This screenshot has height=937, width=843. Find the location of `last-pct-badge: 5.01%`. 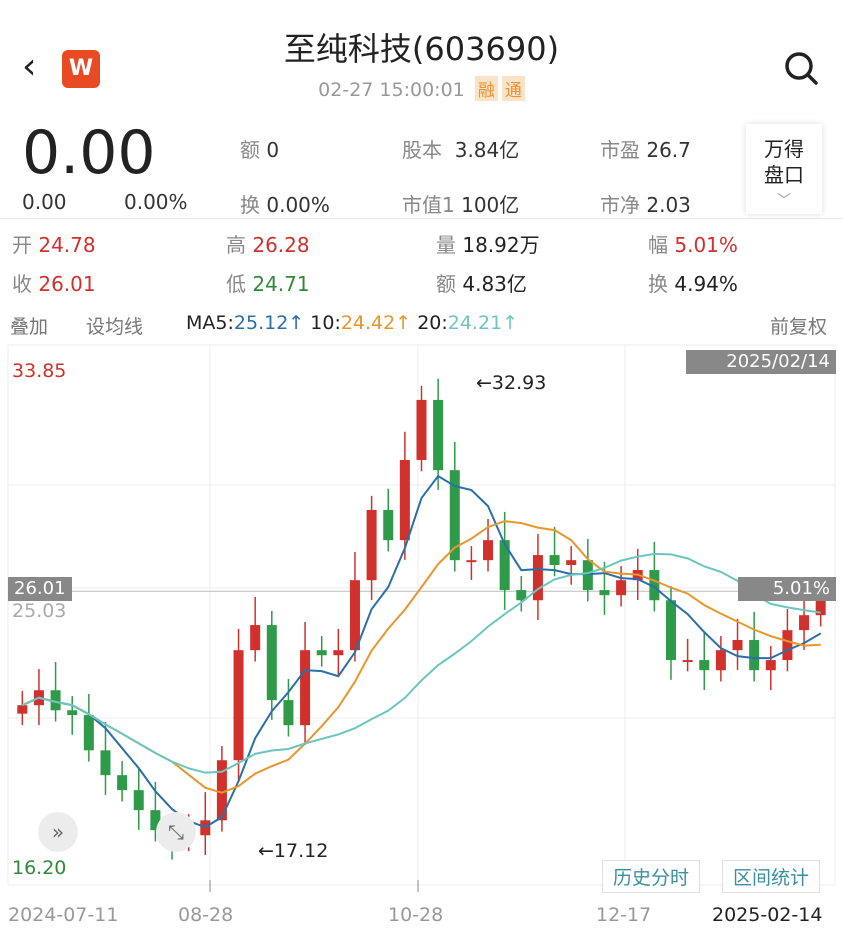

last-pct-badge: 5.01% is located at coordinates (787, 589).